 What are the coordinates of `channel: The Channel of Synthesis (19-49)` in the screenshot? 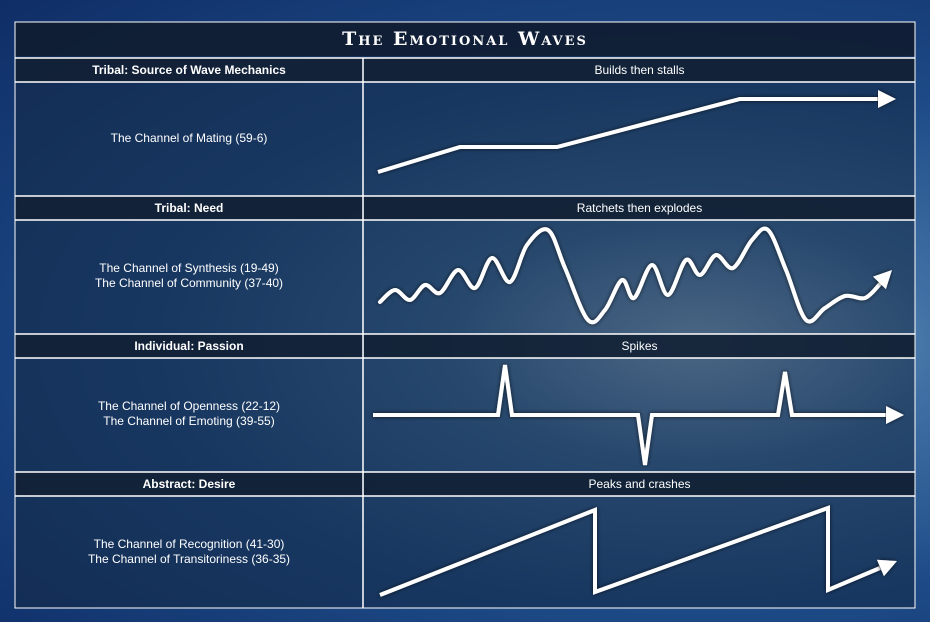 It's located at (189, 268).